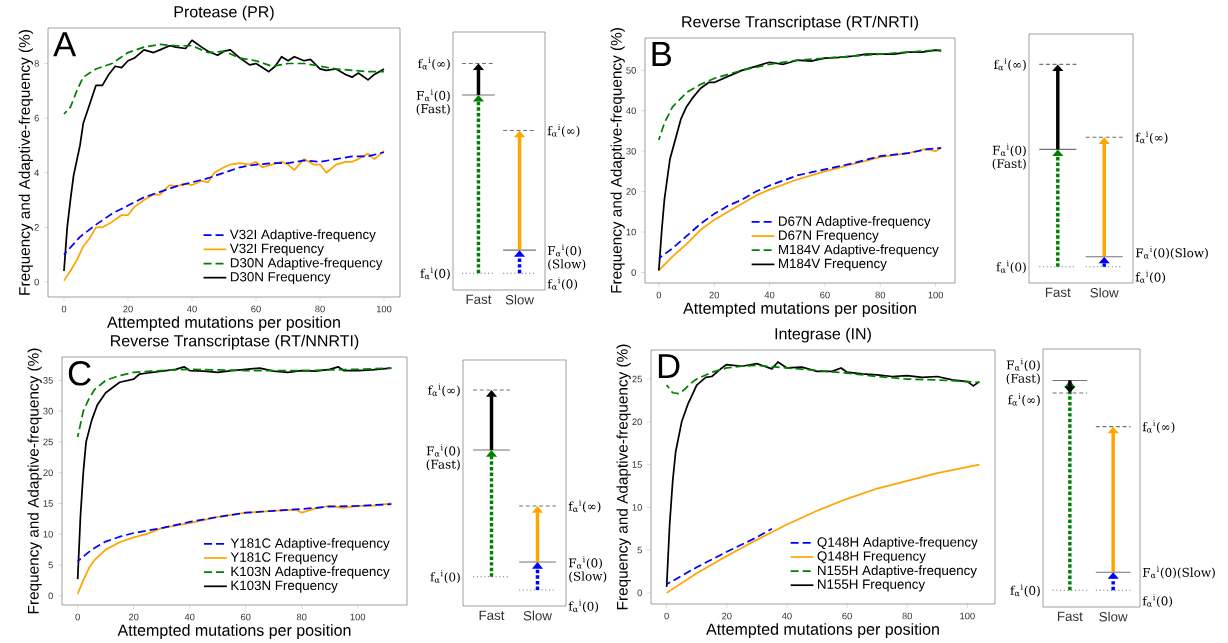 The image size is (1228, 643). Describe the element at coordinates (280, 278) in the screenshot. I see `legend-label: D30N Frequency` at that location.